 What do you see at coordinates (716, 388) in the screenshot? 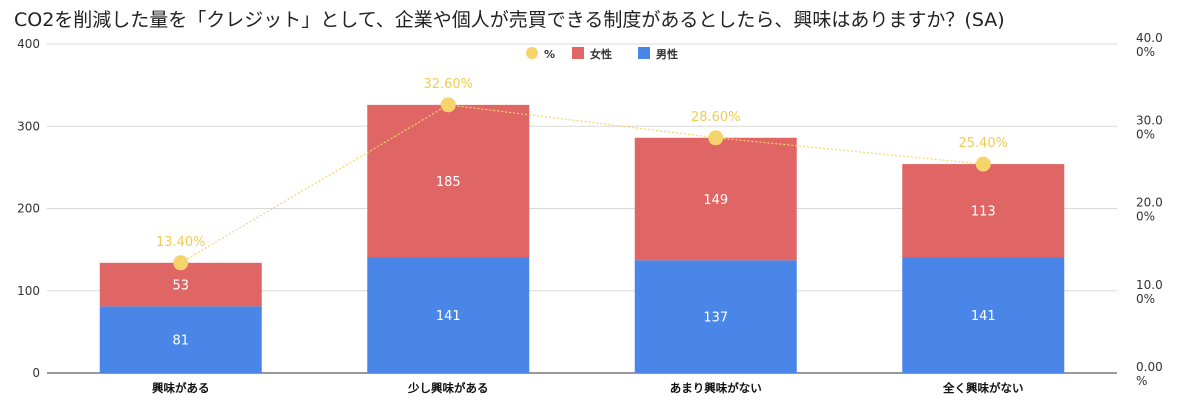
I see `x-category-label: あまり興味がない` at bounding box center [716, 388].